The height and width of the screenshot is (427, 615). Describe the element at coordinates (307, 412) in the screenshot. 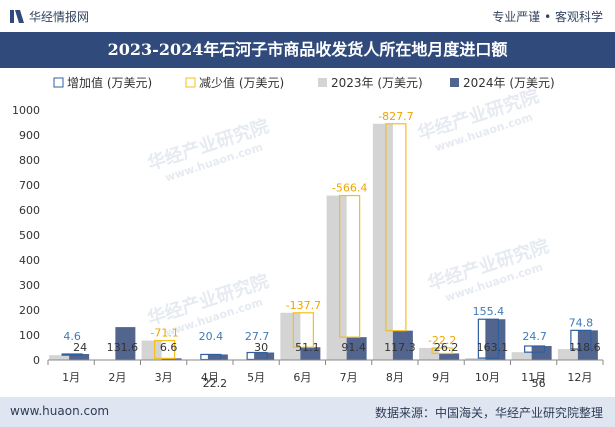

I see `footer: www.huaon.com 数据来源：中国海关，华经产业研究院整理` at that location.